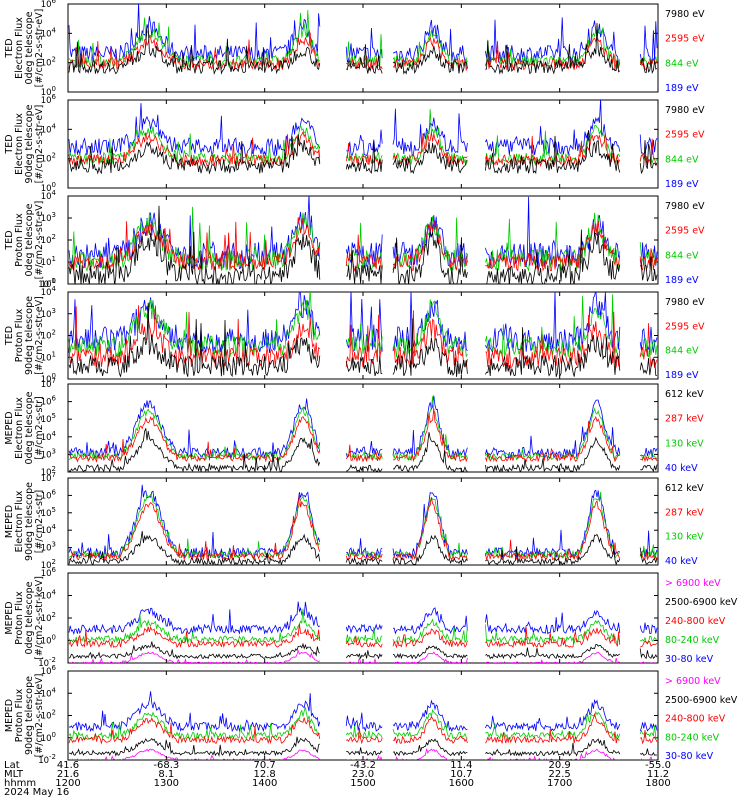  Describe the element at coordinates (166, 774) in the screenshot. I see `x-tick-label-mlt: 8.1` at that location.